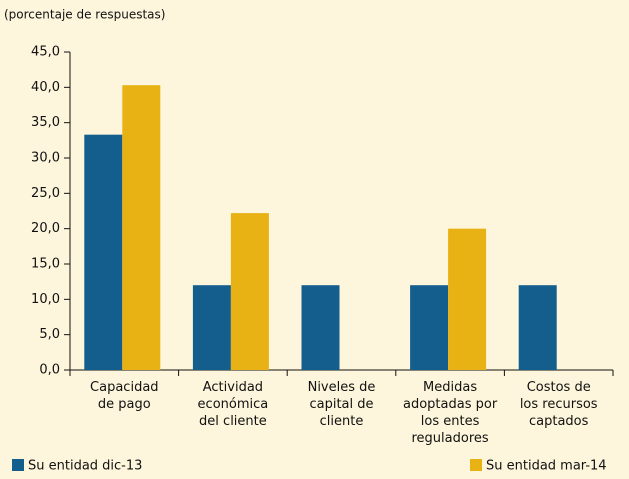  What do you see at coordinates (124, 396) in the screenshot?
I see `x-tick-label: Capacidad de pago` at bounding box center [124, 396].